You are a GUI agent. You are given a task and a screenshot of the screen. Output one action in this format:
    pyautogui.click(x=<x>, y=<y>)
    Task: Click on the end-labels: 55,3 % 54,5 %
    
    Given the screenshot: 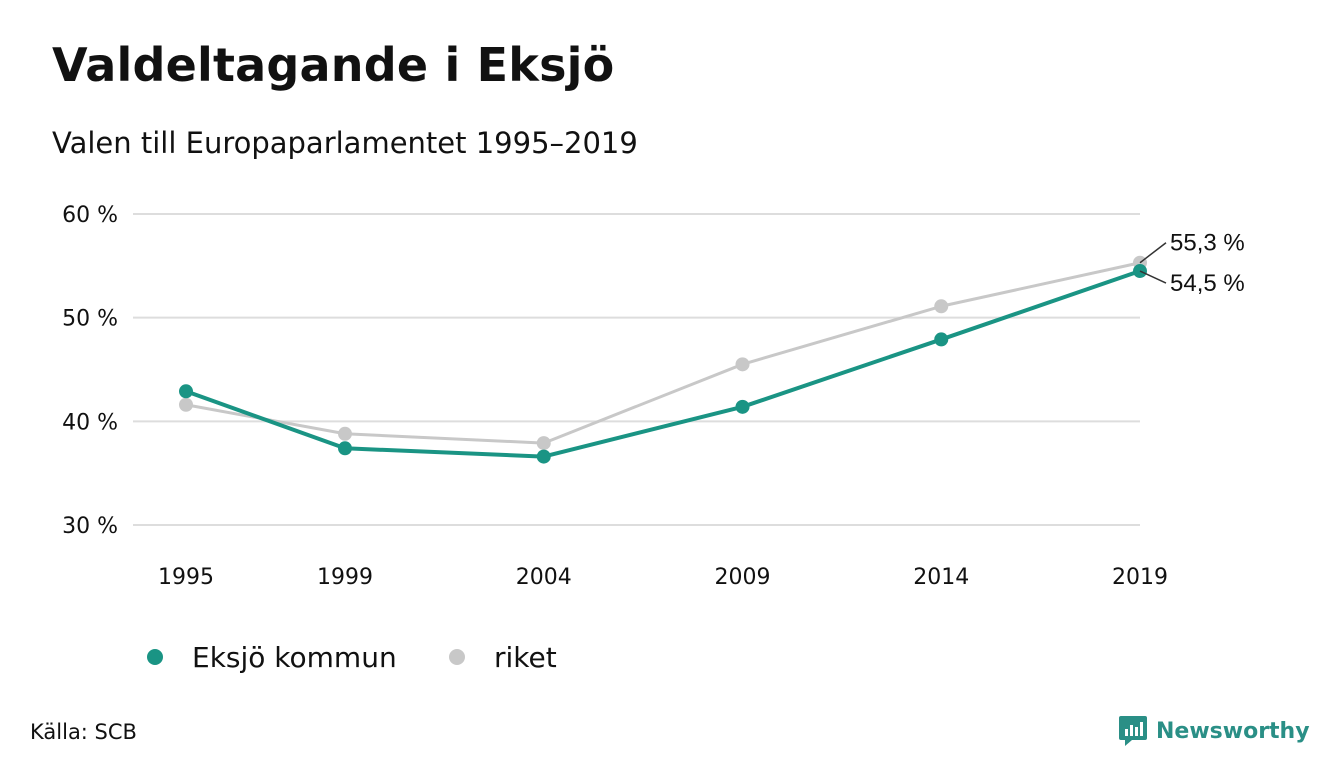 What is the action you would take?
    pyautogui.click(x=1192, y=263)
    